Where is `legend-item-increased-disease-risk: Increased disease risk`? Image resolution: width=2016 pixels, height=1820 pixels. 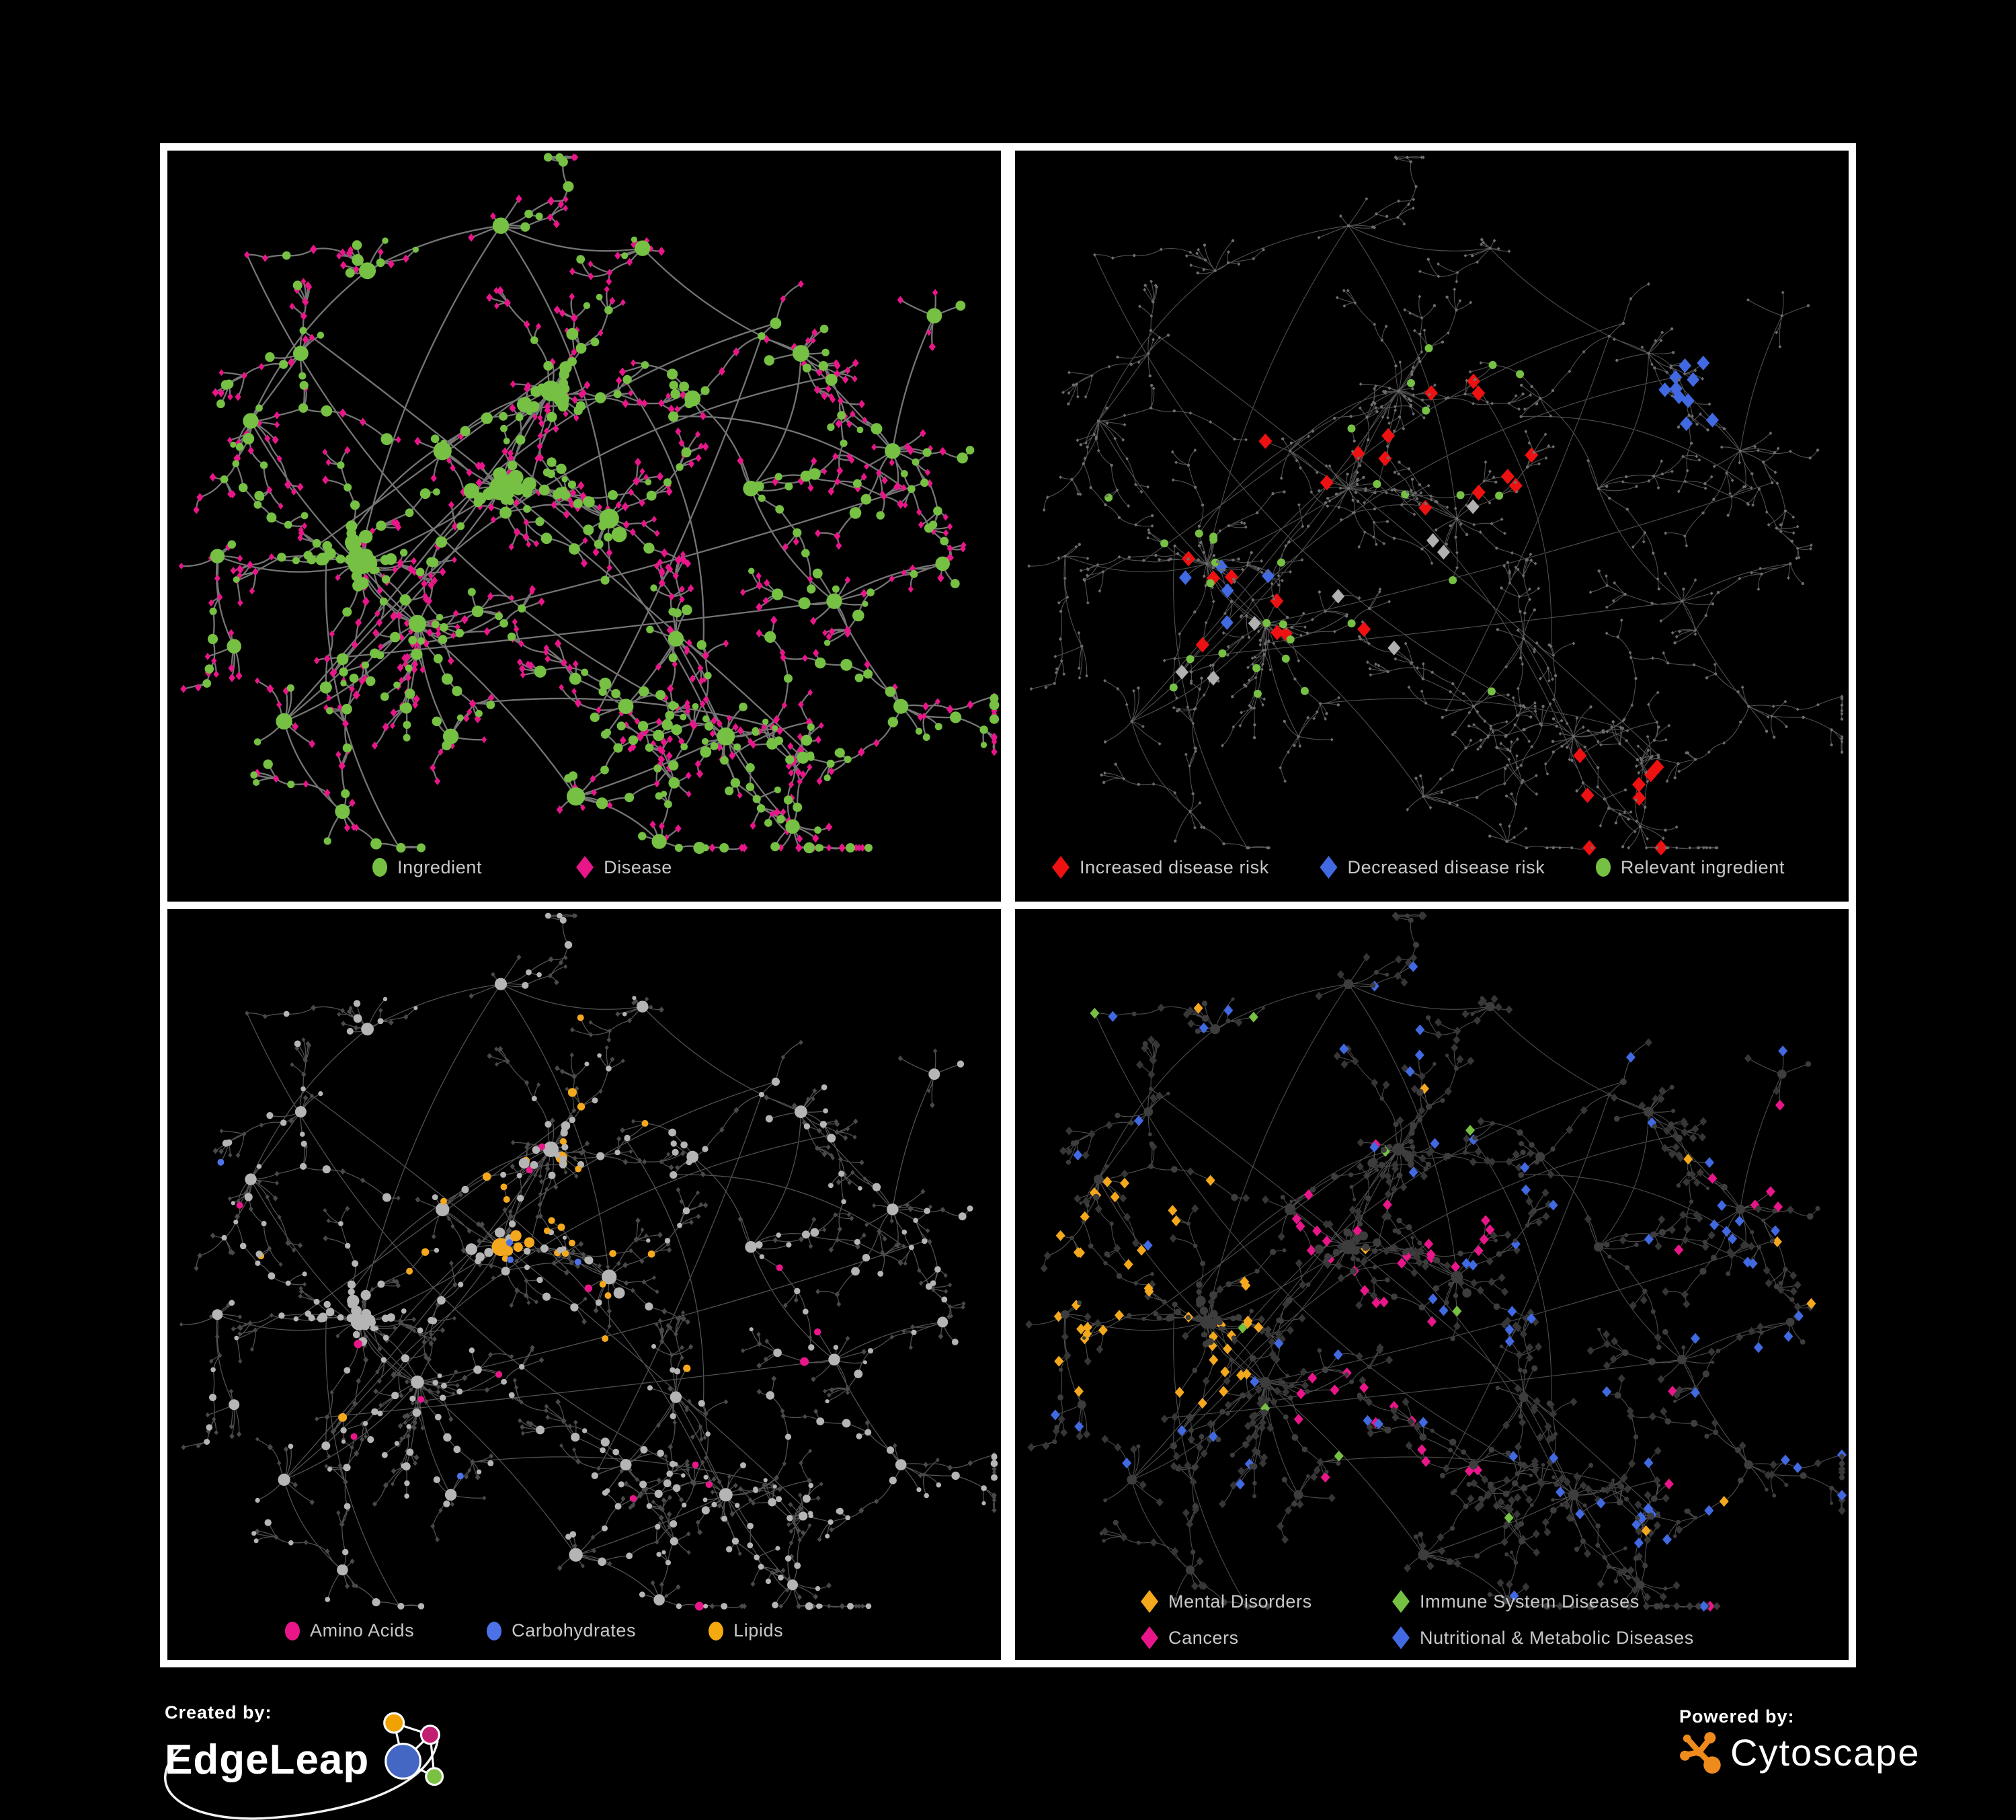
legend-item-increased-disease-risk: Increased disease risk is located at coordinates (1160, 867).